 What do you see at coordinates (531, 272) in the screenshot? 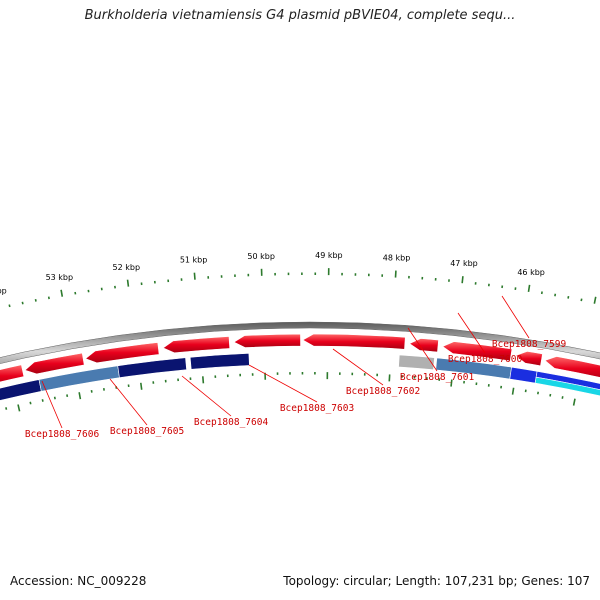
I see `kbp-label: 46 kbp` at bounding box center [531, 272].